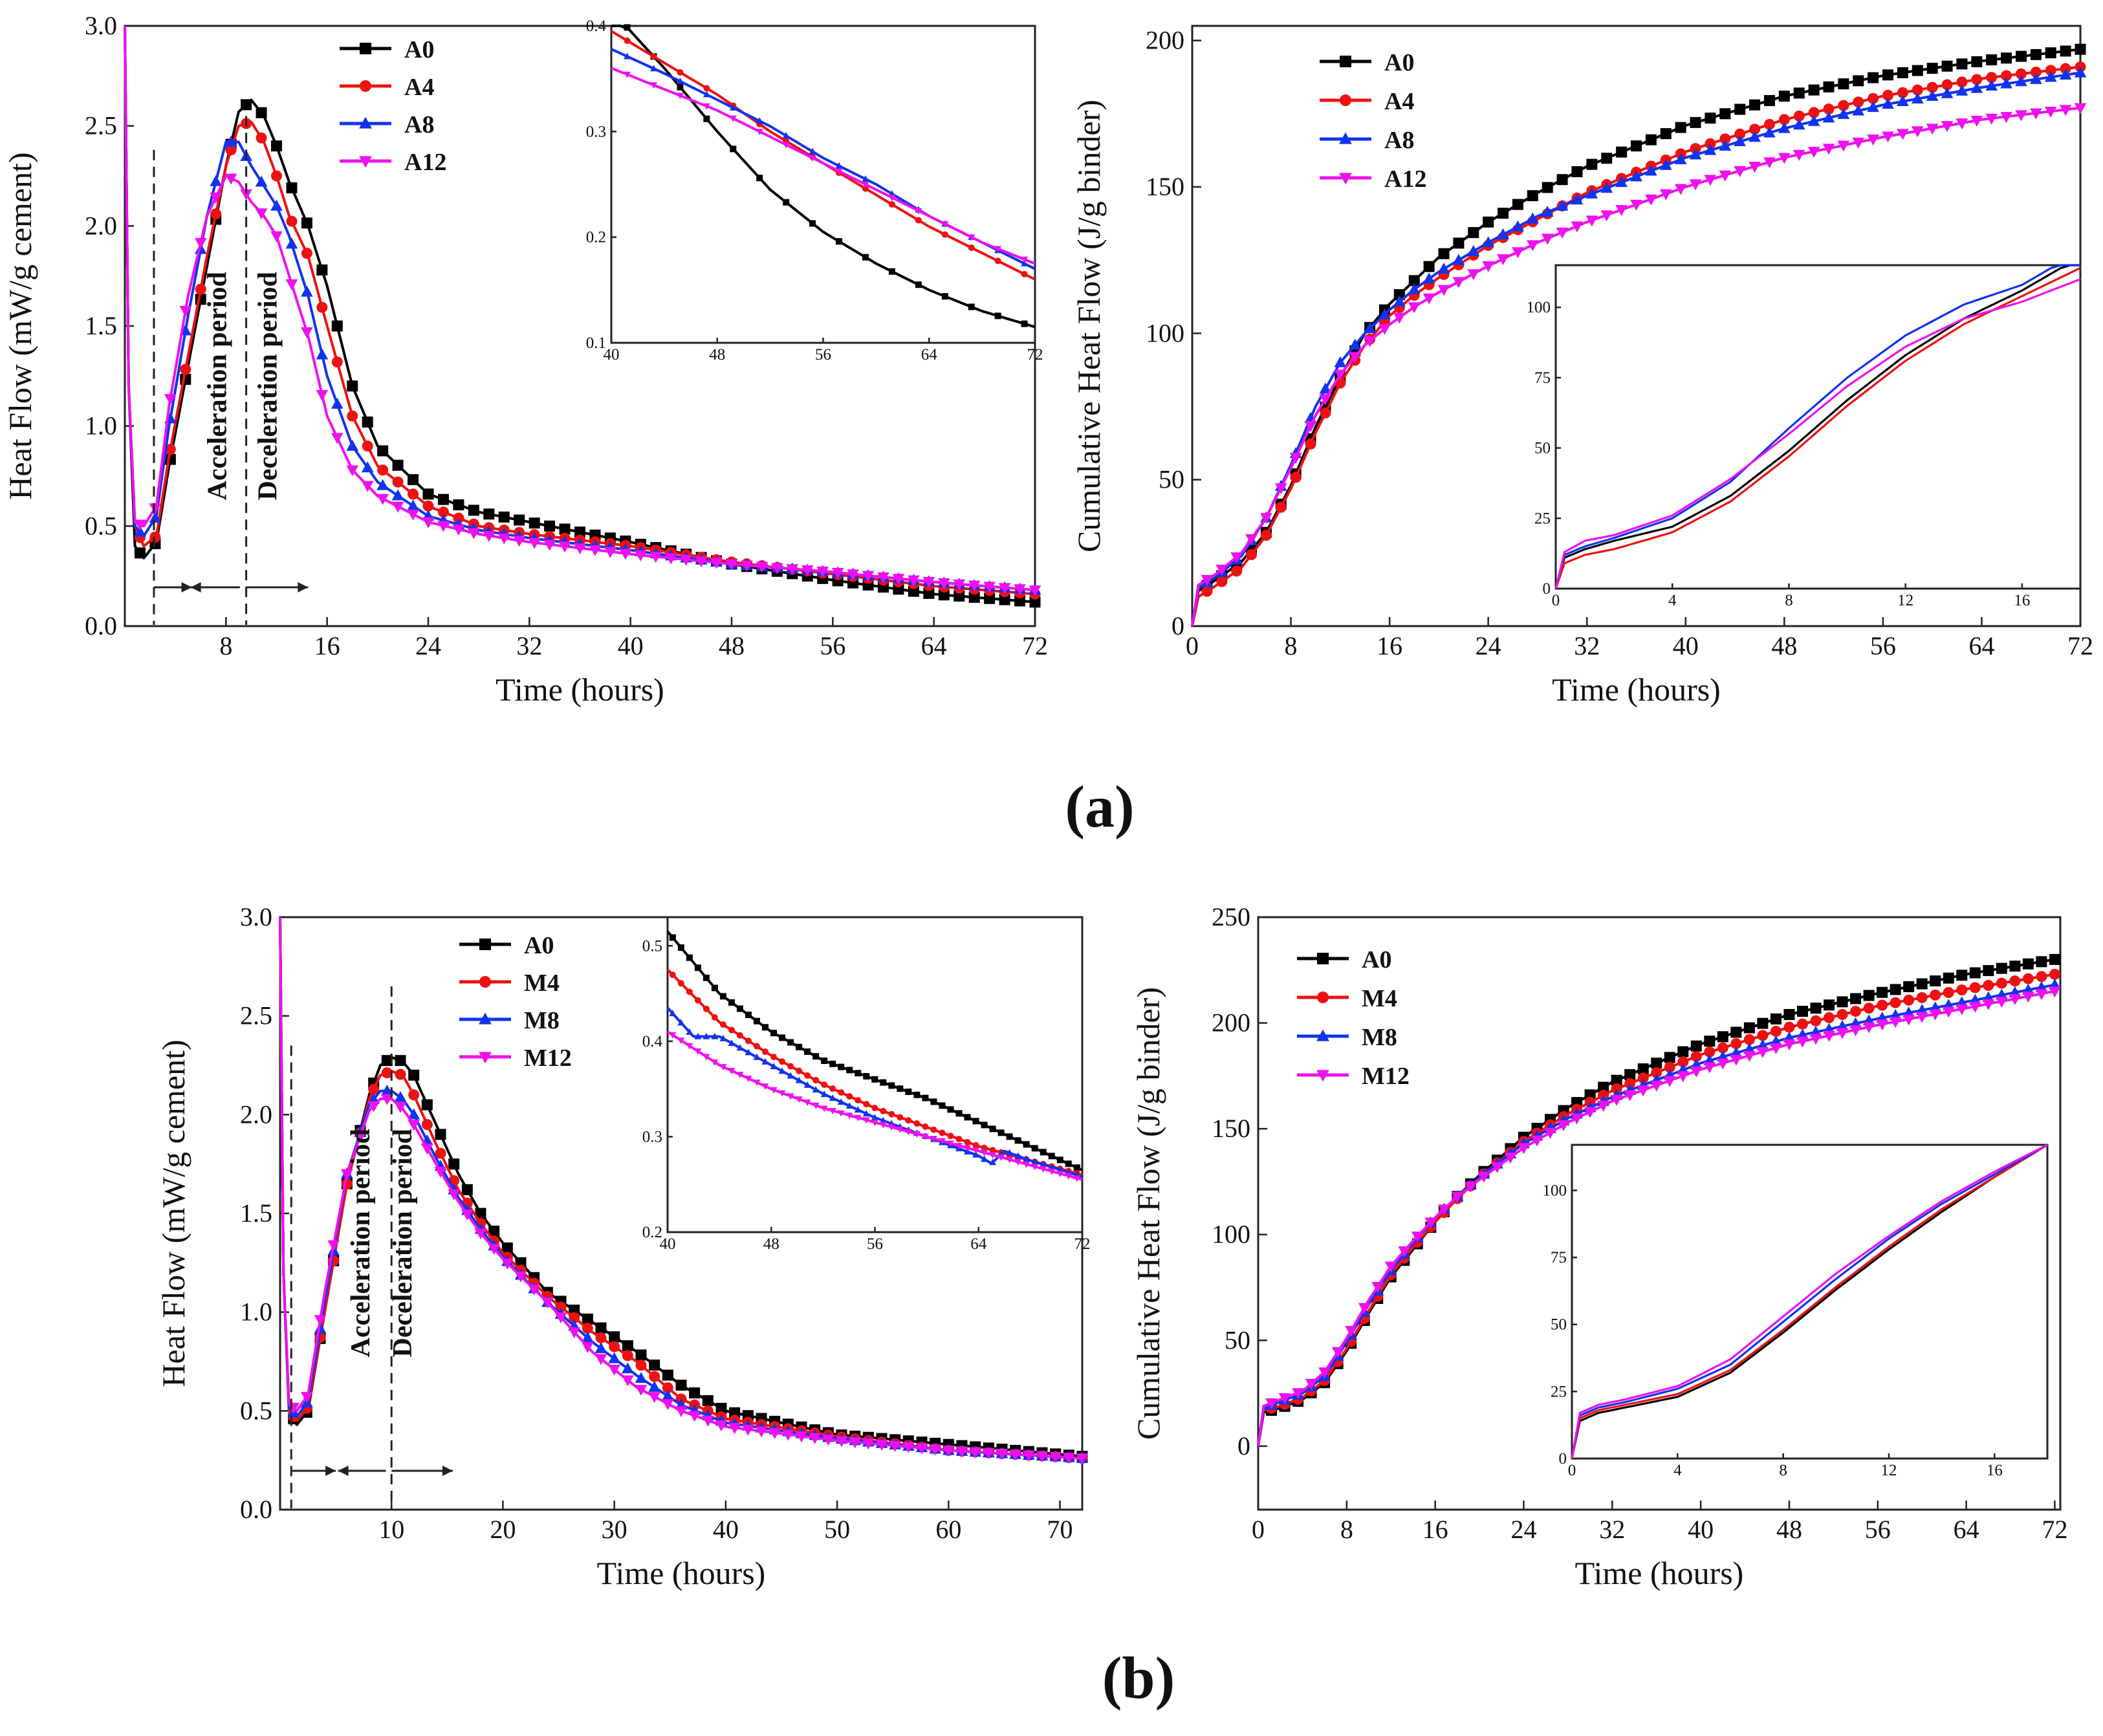  Describe the element at coordinates (823, 354) in the screenshot. I see `a-heat-flow-inset-x-tick-label: 56` at that location.